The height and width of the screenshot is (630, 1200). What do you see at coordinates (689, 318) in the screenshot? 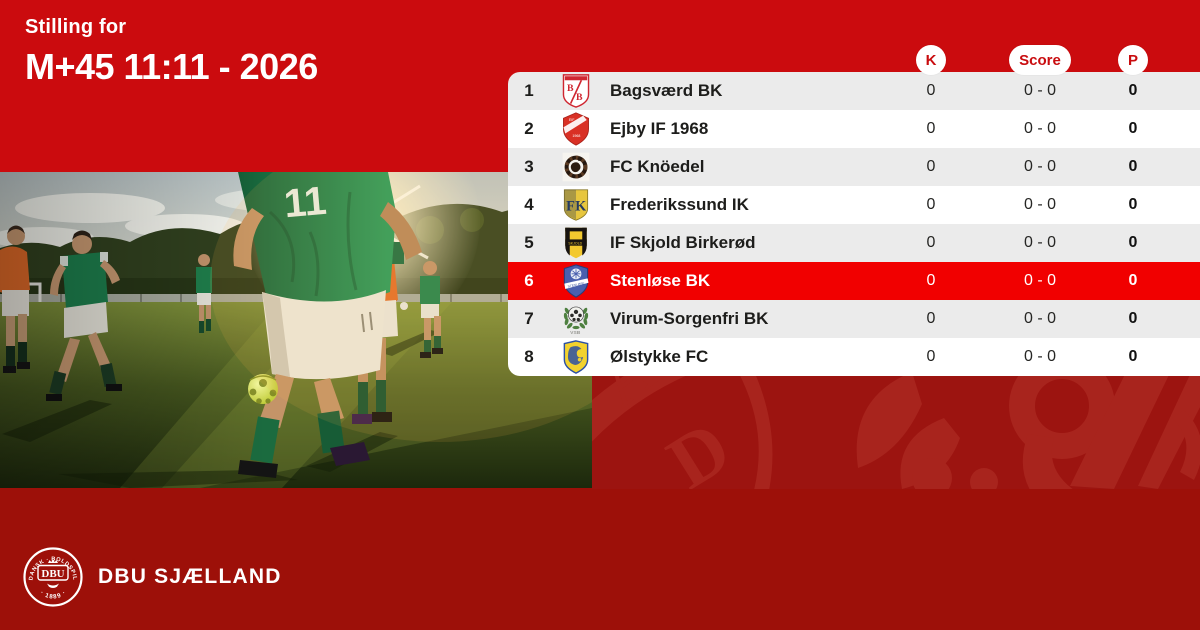
I see `team-name: Virum-Sorgenfri BK` at bounding box center [689, 318].